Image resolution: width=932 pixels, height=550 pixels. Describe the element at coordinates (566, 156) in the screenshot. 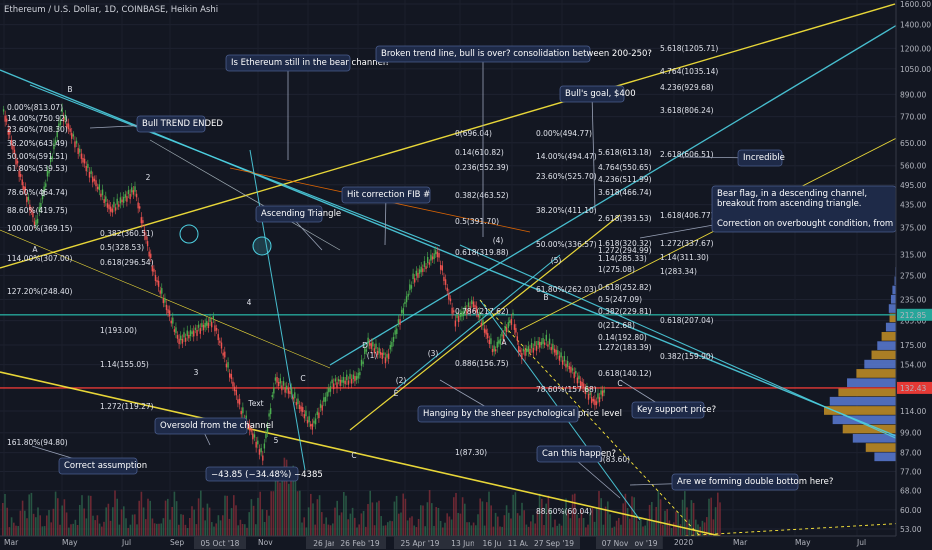

I see `fib-right-label: 14.00%(494.47)` at that location.